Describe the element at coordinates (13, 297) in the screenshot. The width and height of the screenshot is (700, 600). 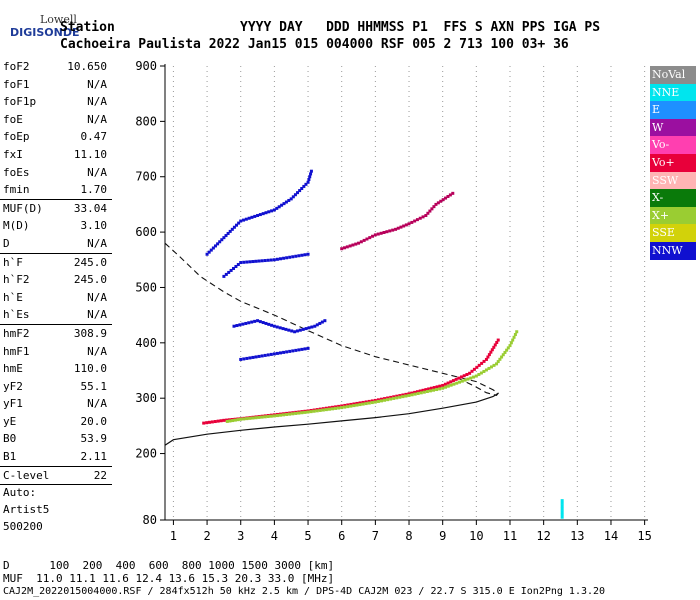
I see `param-label: h`E` at that location.